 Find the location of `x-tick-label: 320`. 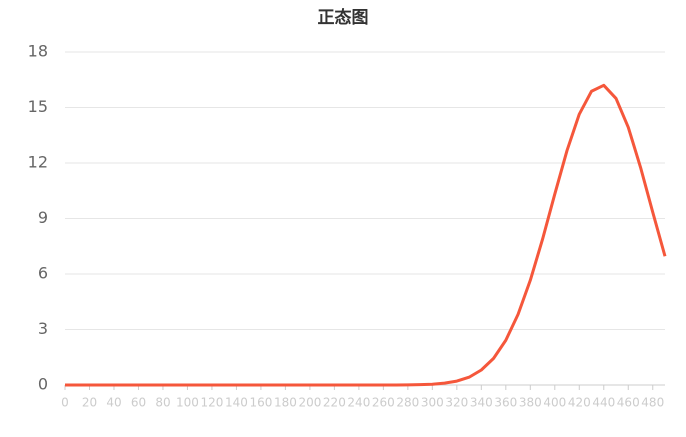

x-tick-label: 320 is located at coordinates (456, 403).